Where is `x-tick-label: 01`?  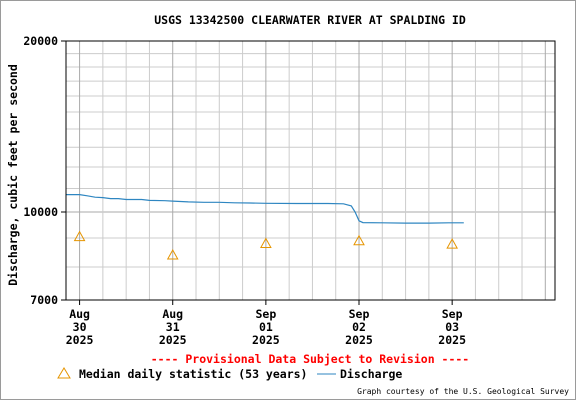
x-tick-label: 01 is located at coordinates (266, 327).